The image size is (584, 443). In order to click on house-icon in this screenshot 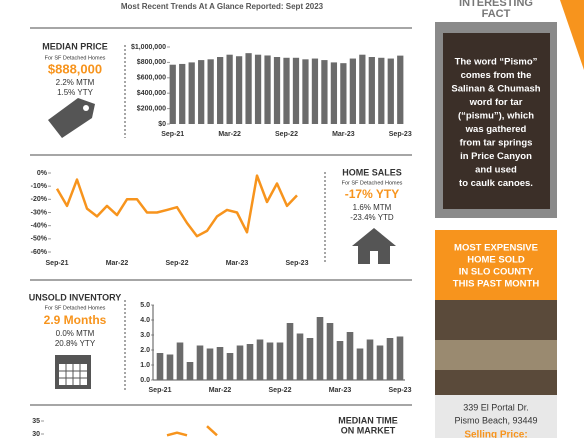, I will do `click(374, 246)`.